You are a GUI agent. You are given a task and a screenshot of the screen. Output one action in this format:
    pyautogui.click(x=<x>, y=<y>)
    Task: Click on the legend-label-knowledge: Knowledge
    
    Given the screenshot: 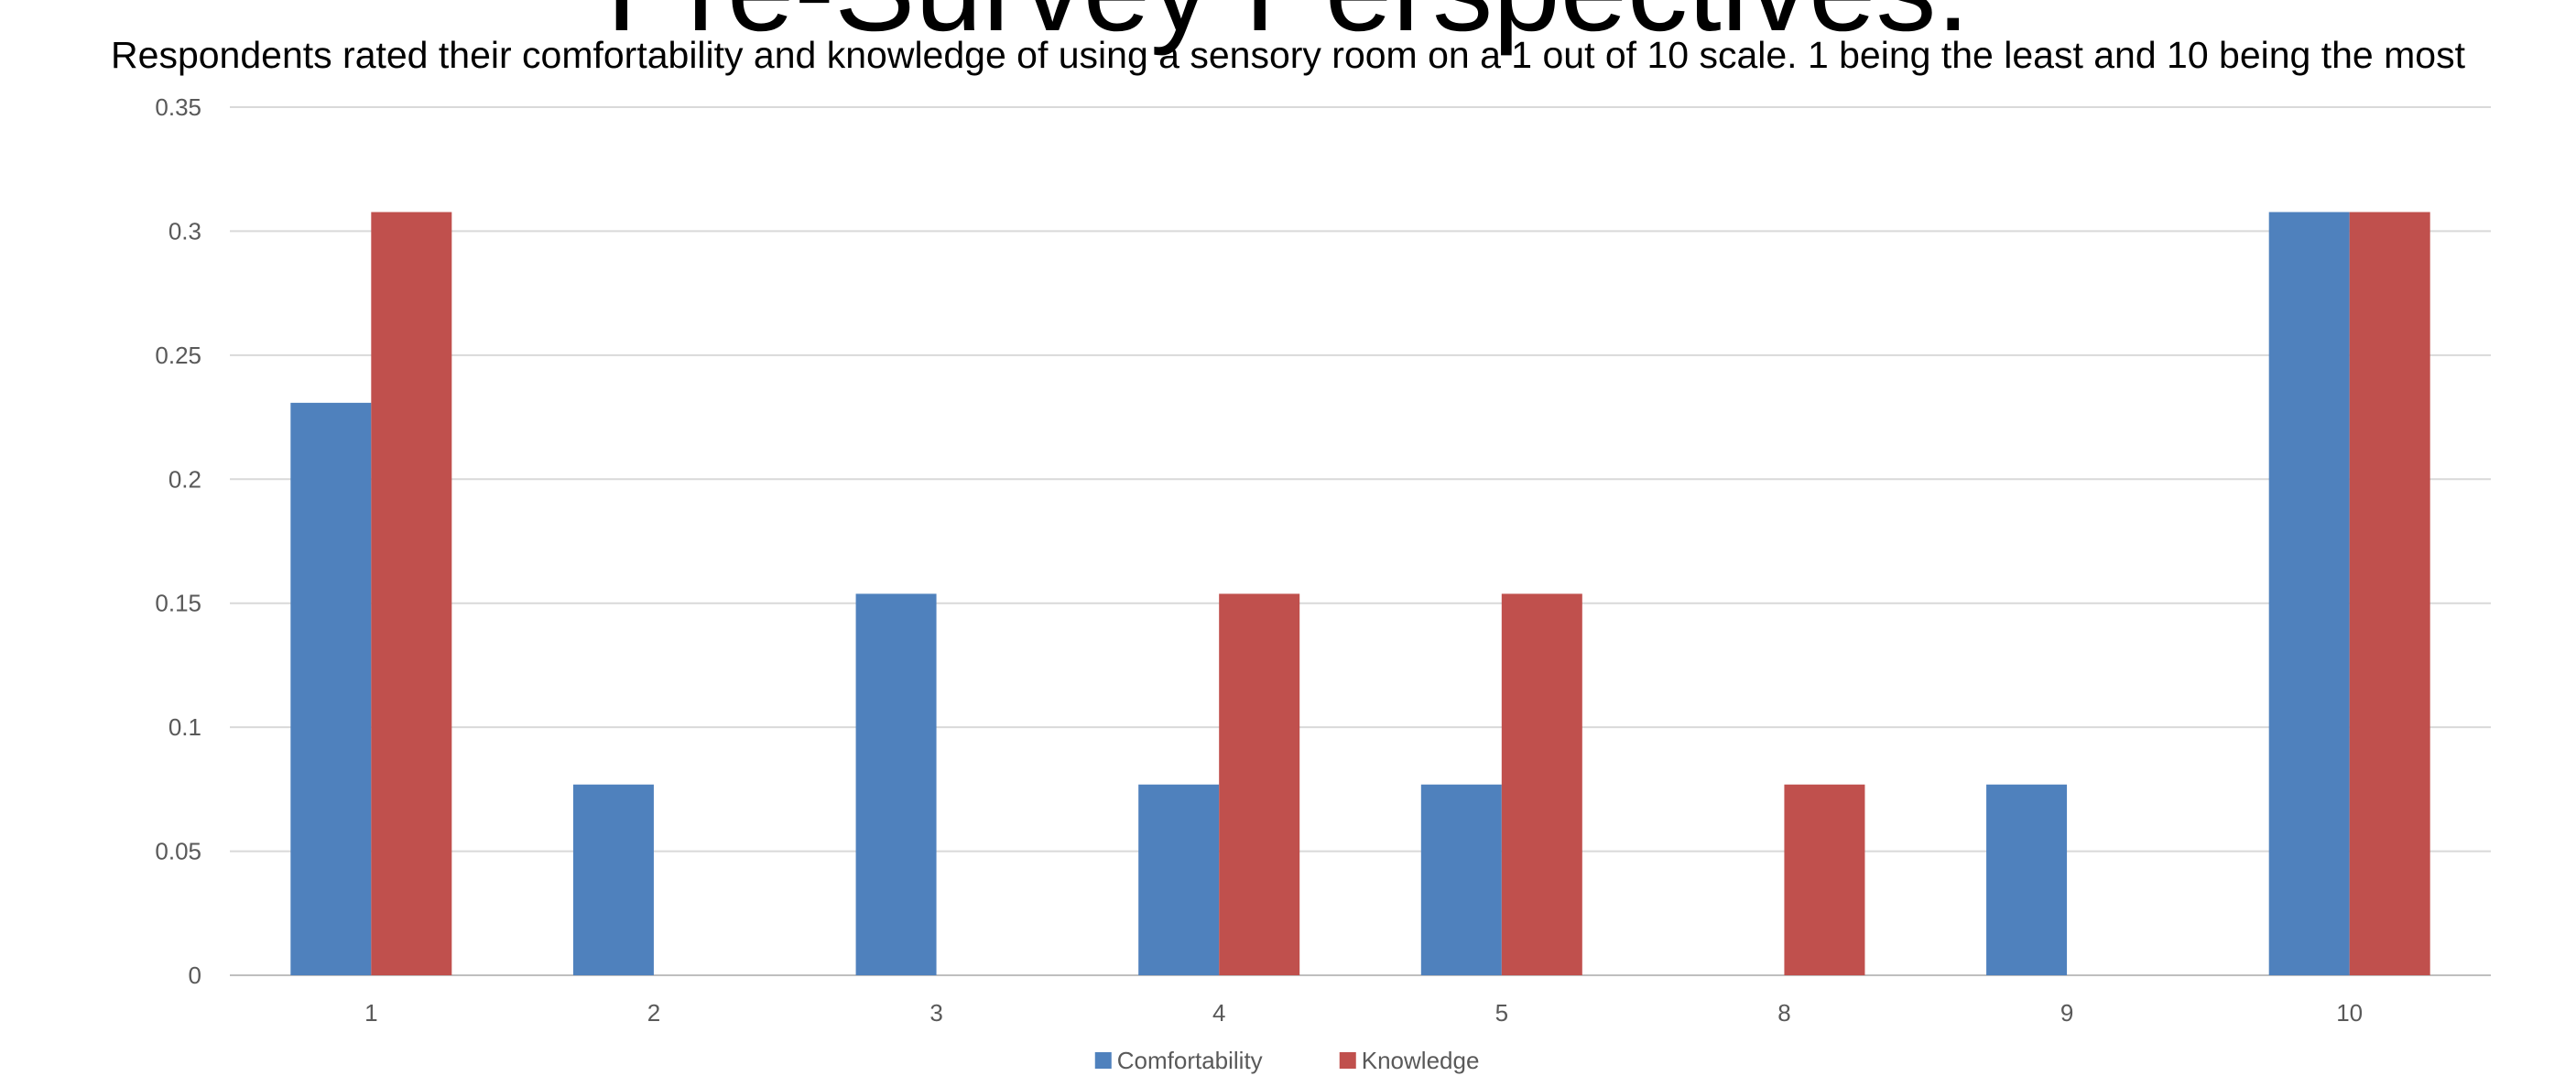 What is the action you would take?
    pyautogui.click(x=1421, y=1060)
    